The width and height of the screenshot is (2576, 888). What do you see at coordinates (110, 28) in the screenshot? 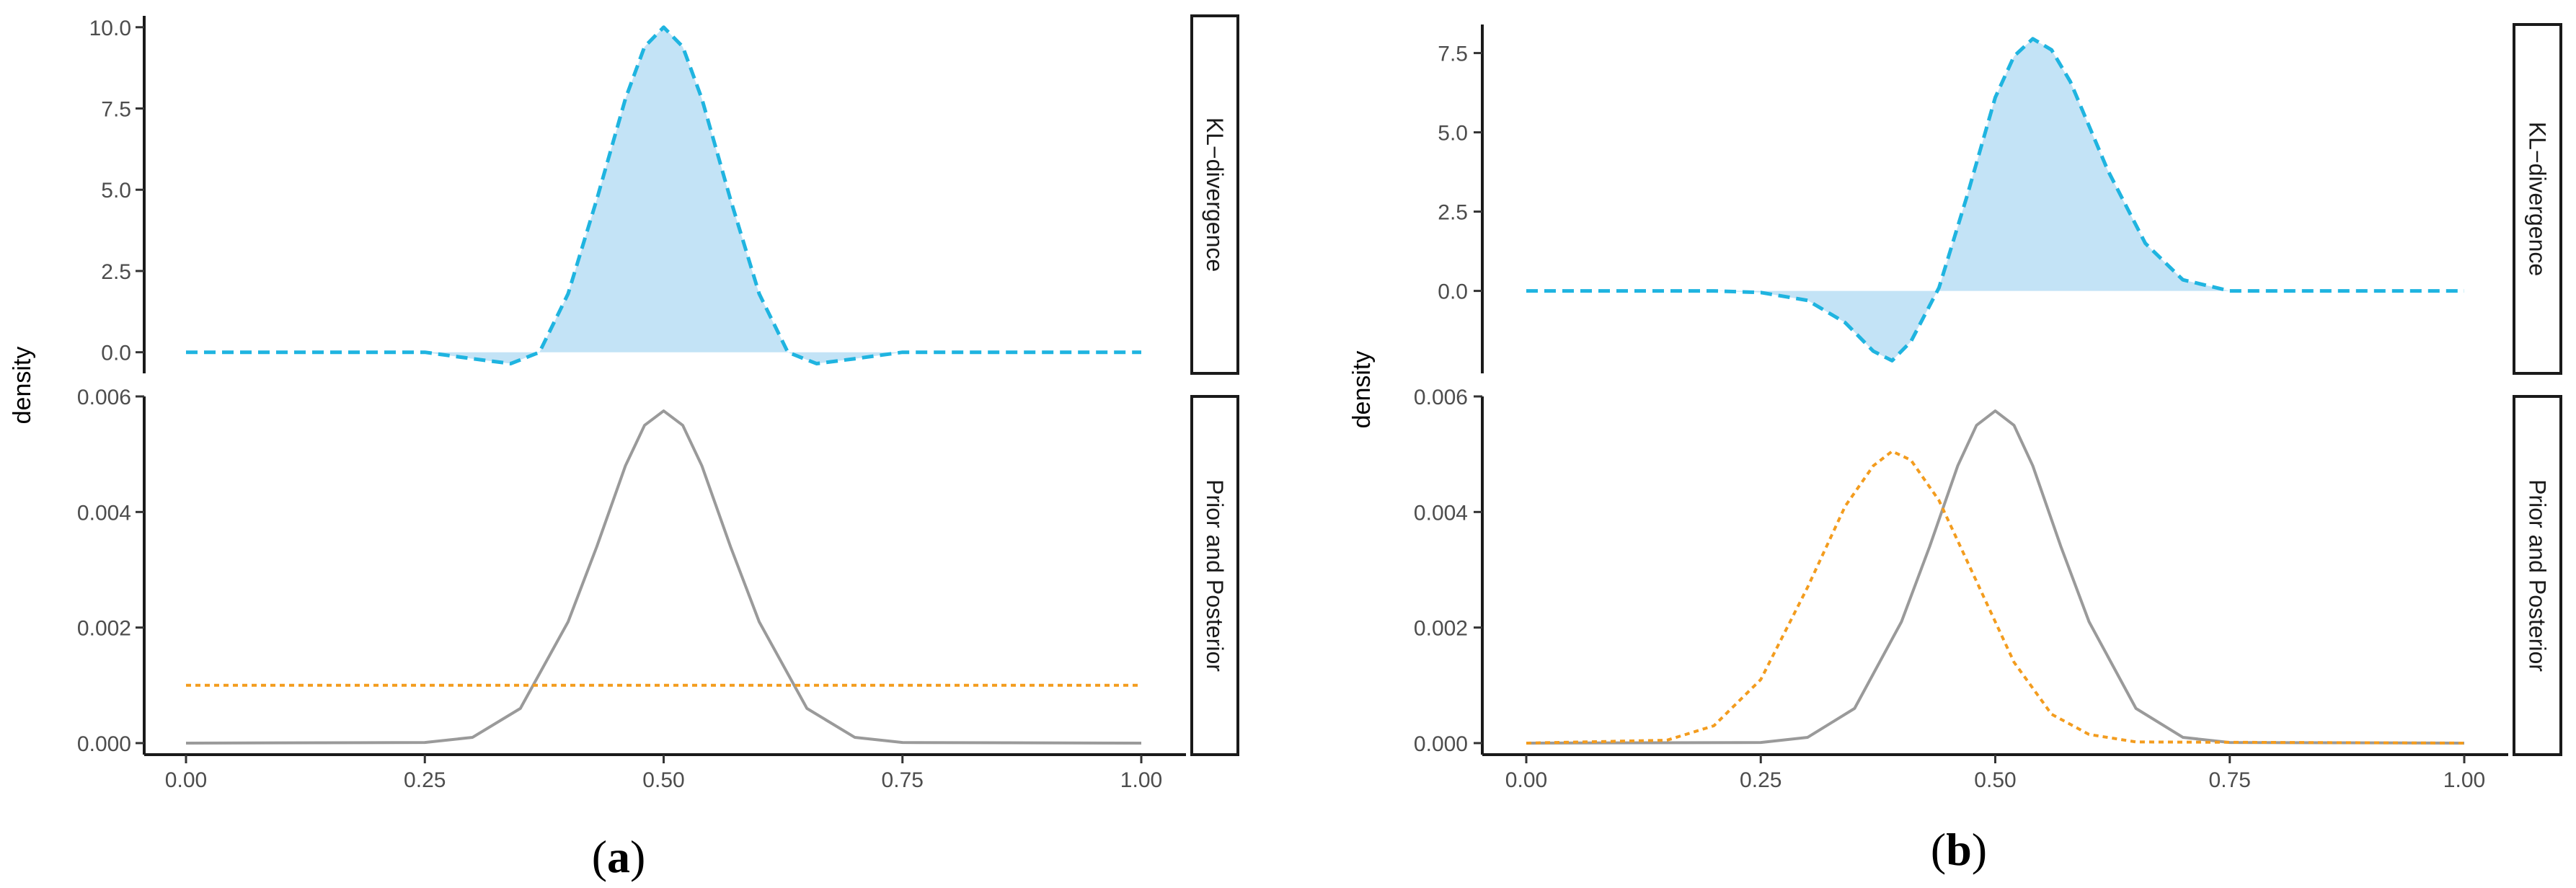
I see `y-tick-label: 10.0` at bounding box center [110, 28].